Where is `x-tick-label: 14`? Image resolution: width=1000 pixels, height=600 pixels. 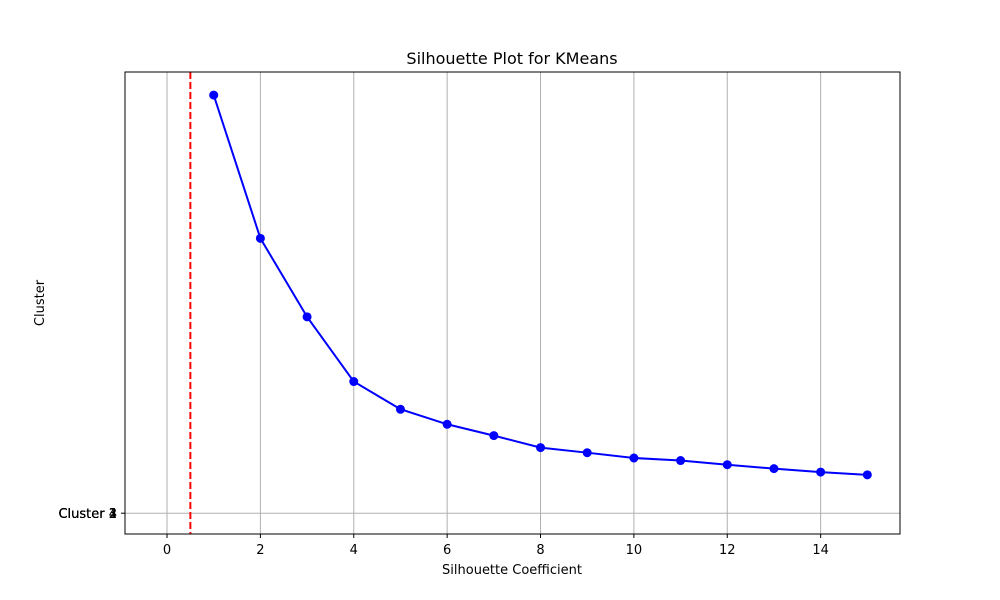
x-tick-label: 14 is located at coordinates (820, 550).